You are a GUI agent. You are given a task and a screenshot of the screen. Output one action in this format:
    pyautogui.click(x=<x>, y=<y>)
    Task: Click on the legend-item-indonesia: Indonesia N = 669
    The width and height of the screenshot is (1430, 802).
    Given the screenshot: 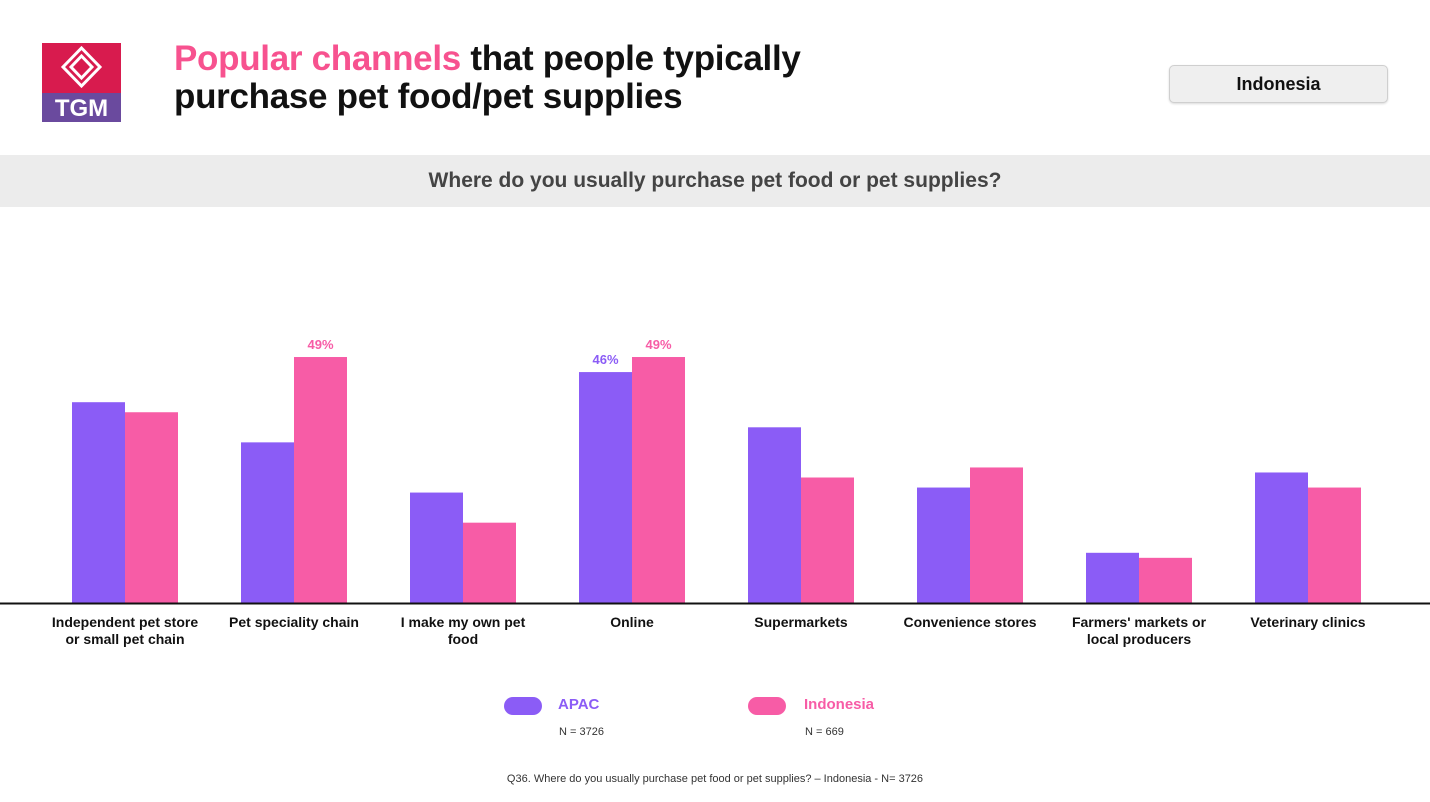 What is the action you would take?
    pyautogui.click(x=838, y=720)
    